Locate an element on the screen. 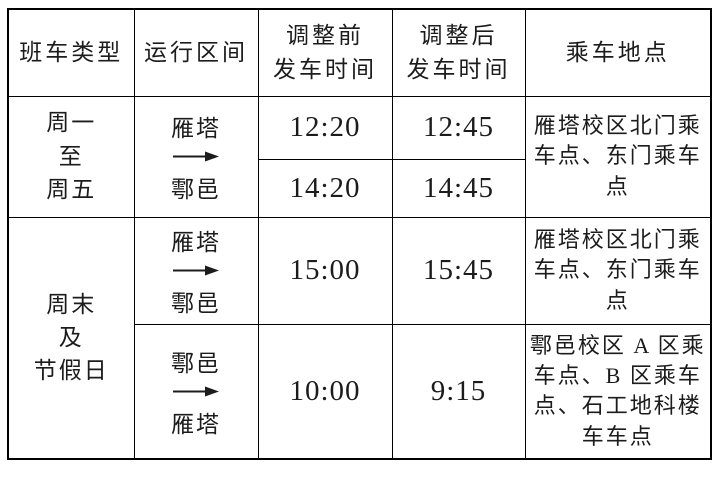  cell-time-after: 14:45 is located at coordinates (458, 188).